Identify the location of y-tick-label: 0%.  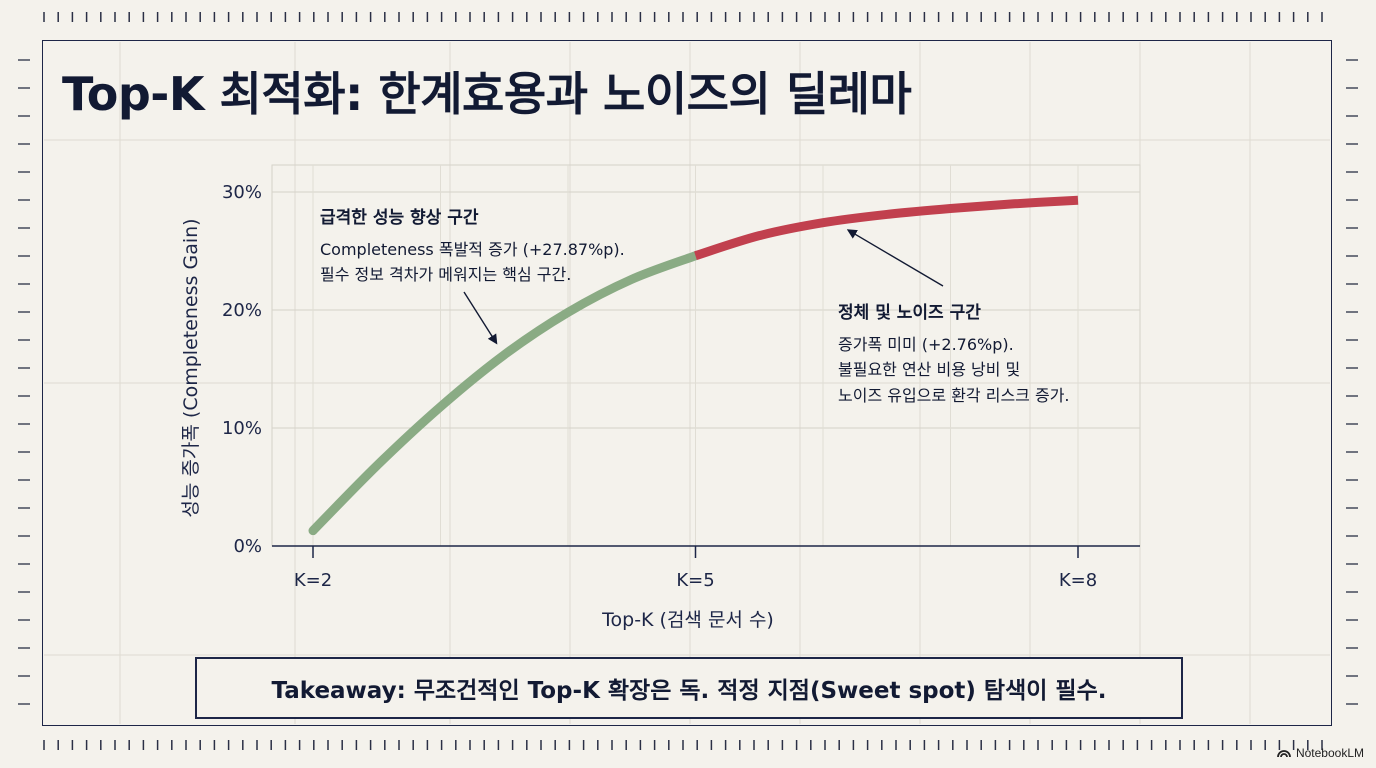
(247, 546).